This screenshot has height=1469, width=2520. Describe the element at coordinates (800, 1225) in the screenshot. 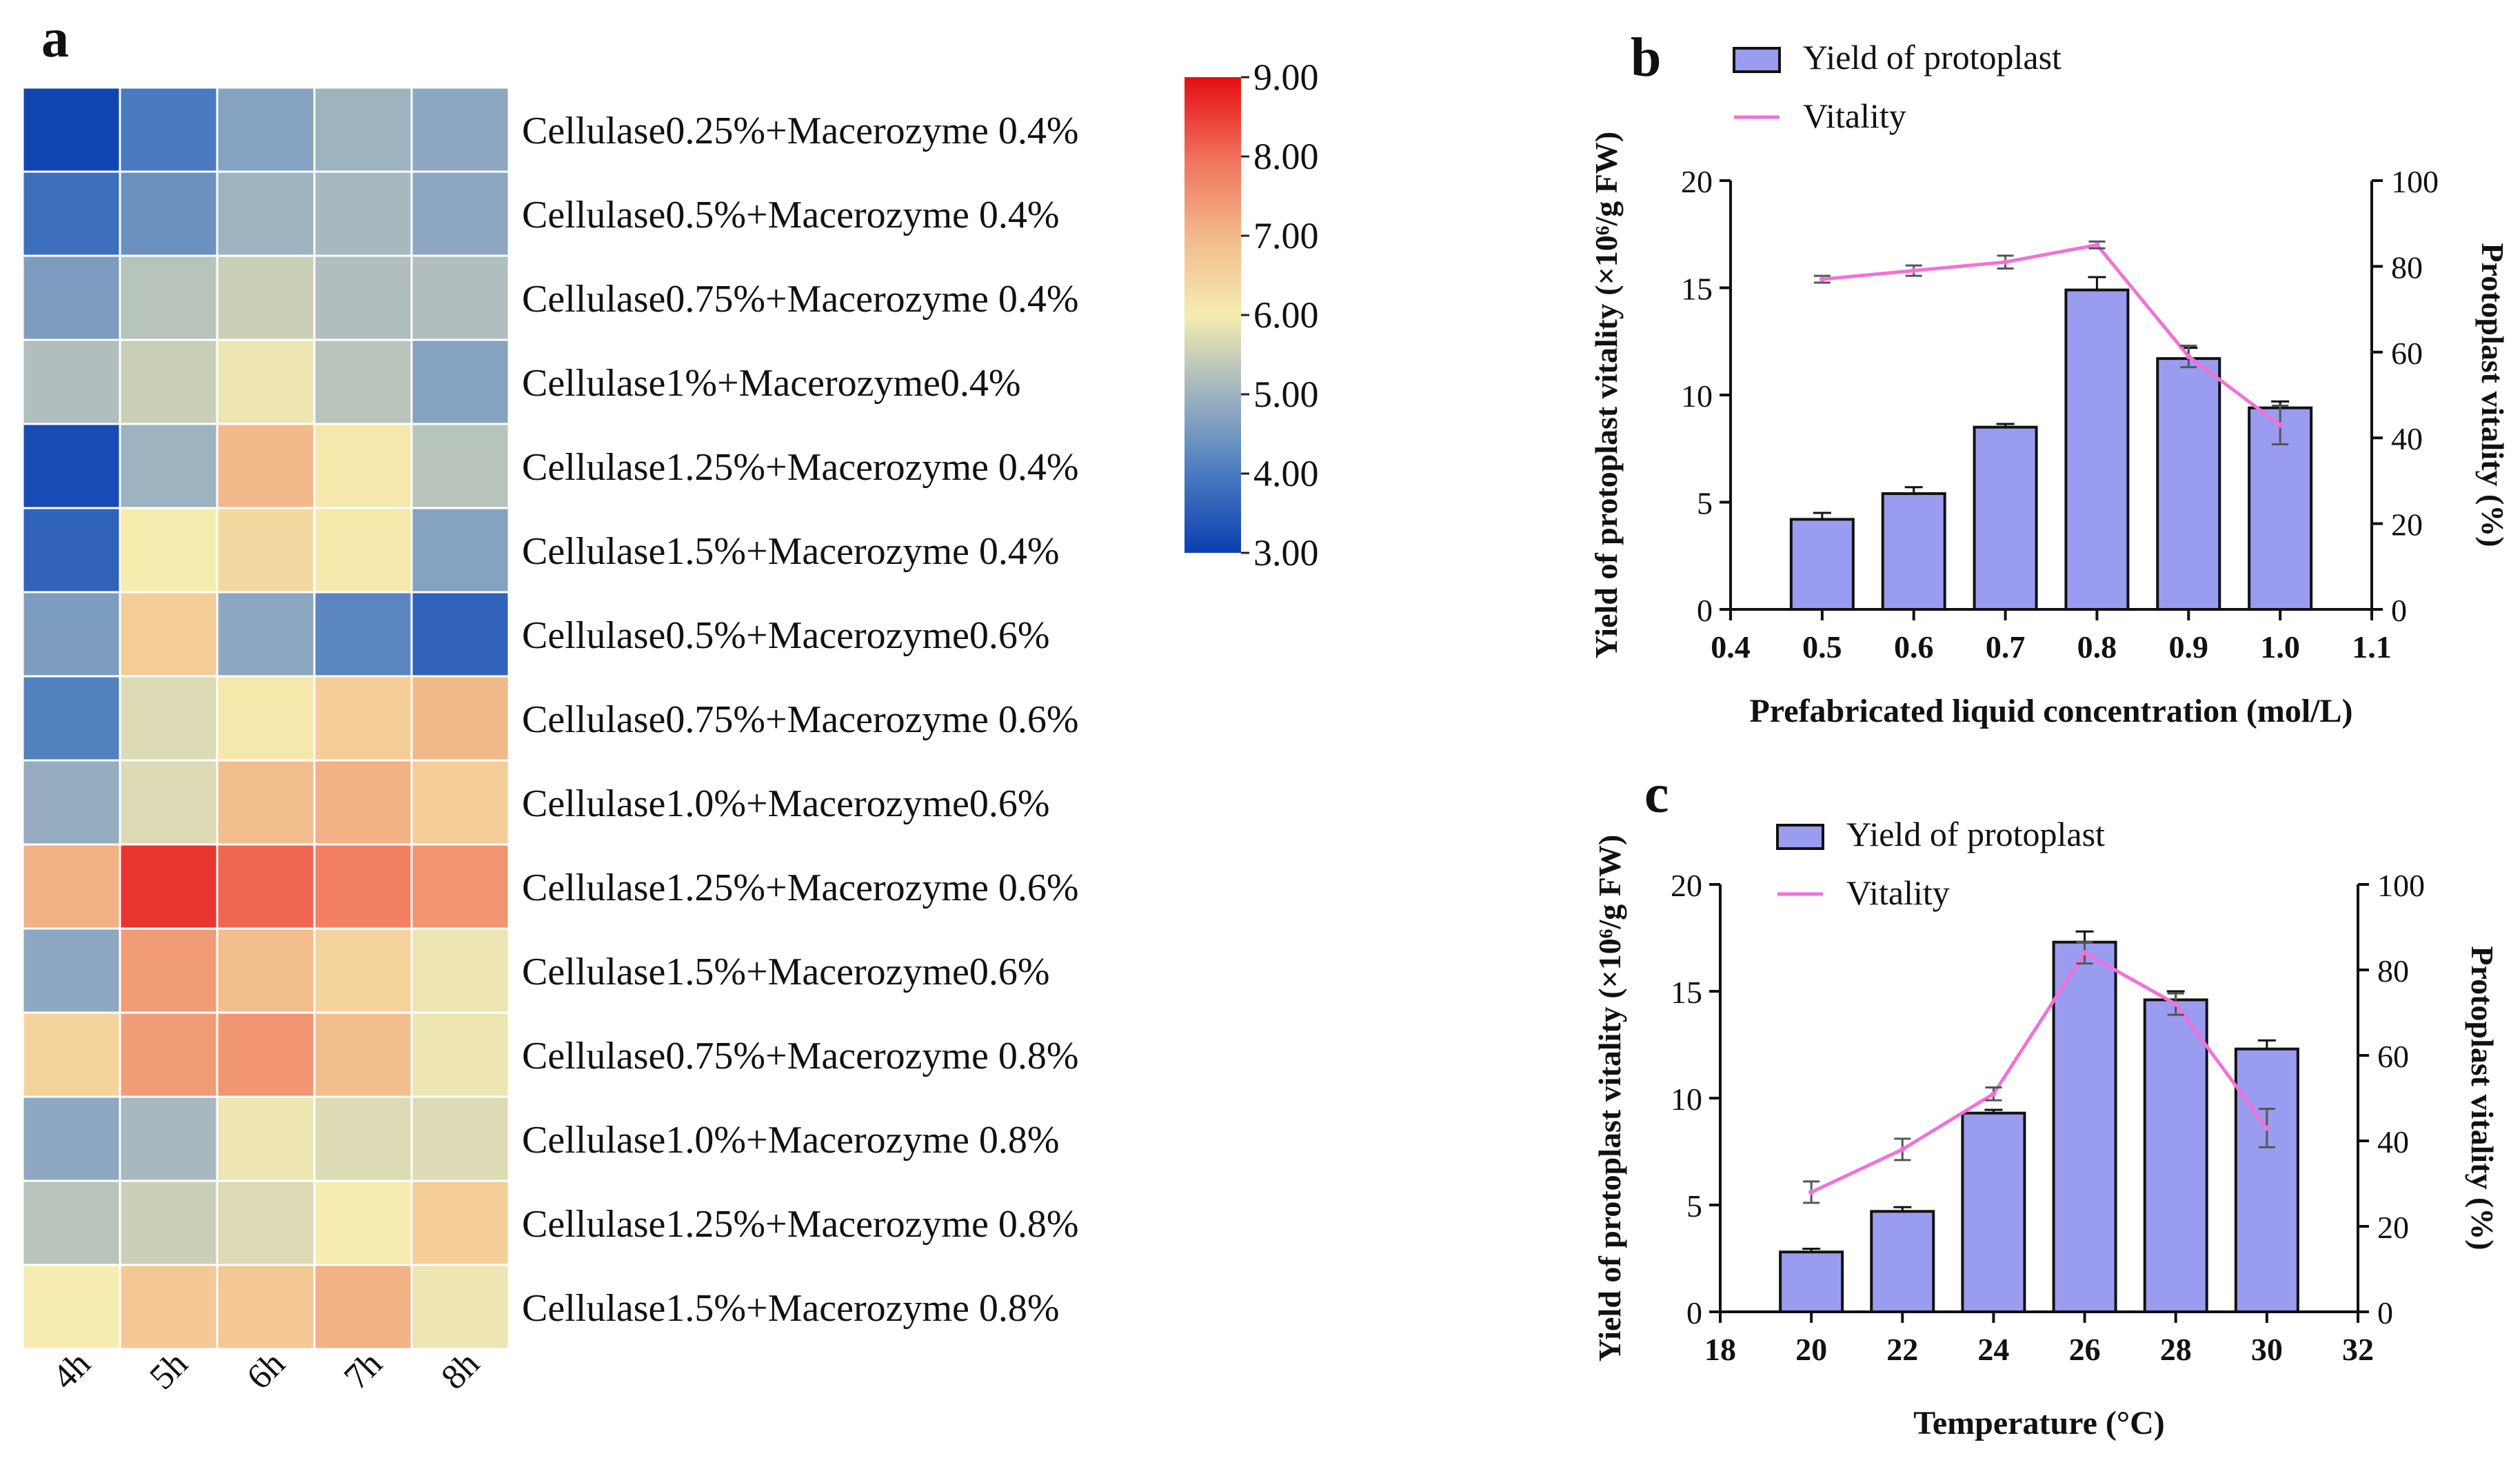

I see `heatmap-row-label: Cellulase1.25%+Macerozyme 0.8%` at that location.